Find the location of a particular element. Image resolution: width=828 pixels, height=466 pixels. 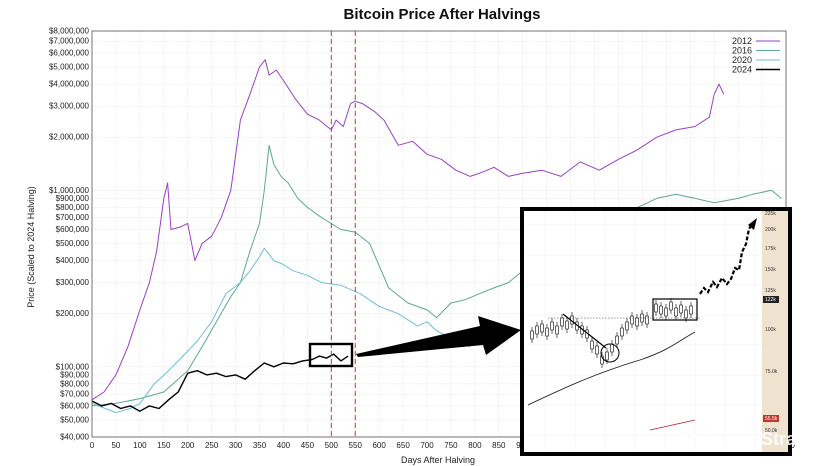

x-tick-label: 50 is located at coordinates (115, 445).